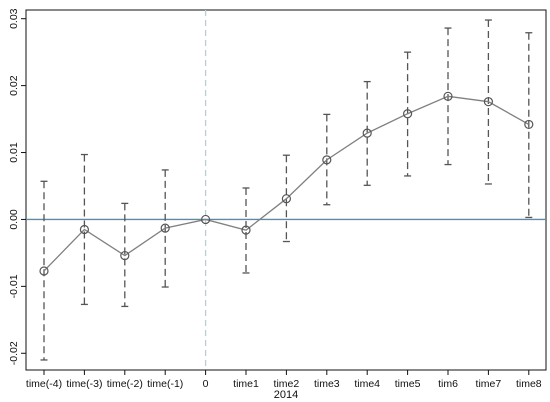 The height and width of the screenshot is (402, 550). What do you see at coordinates (286, 395) in the screenshot?
I see `x-axis-title: 2014` at bounding box center [286, 395].